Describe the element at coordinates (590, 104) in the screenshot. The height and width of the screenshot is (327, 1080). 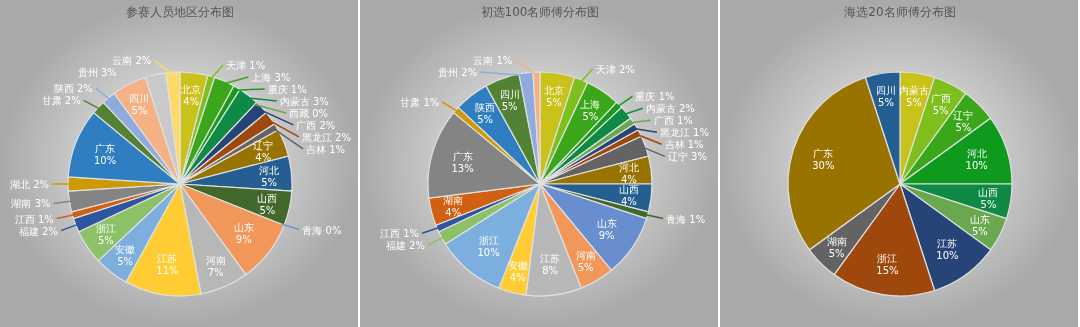
I see `slice-label: 上海` at that location.